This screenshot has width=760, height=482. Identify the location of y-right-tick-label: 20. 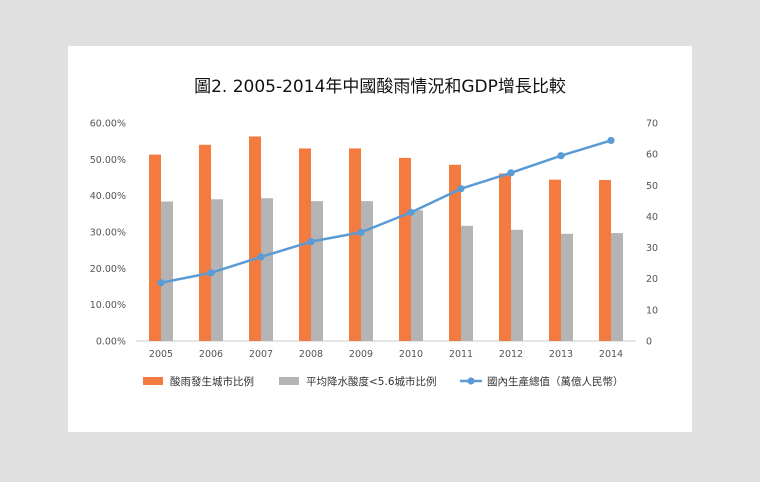
(652, 279).